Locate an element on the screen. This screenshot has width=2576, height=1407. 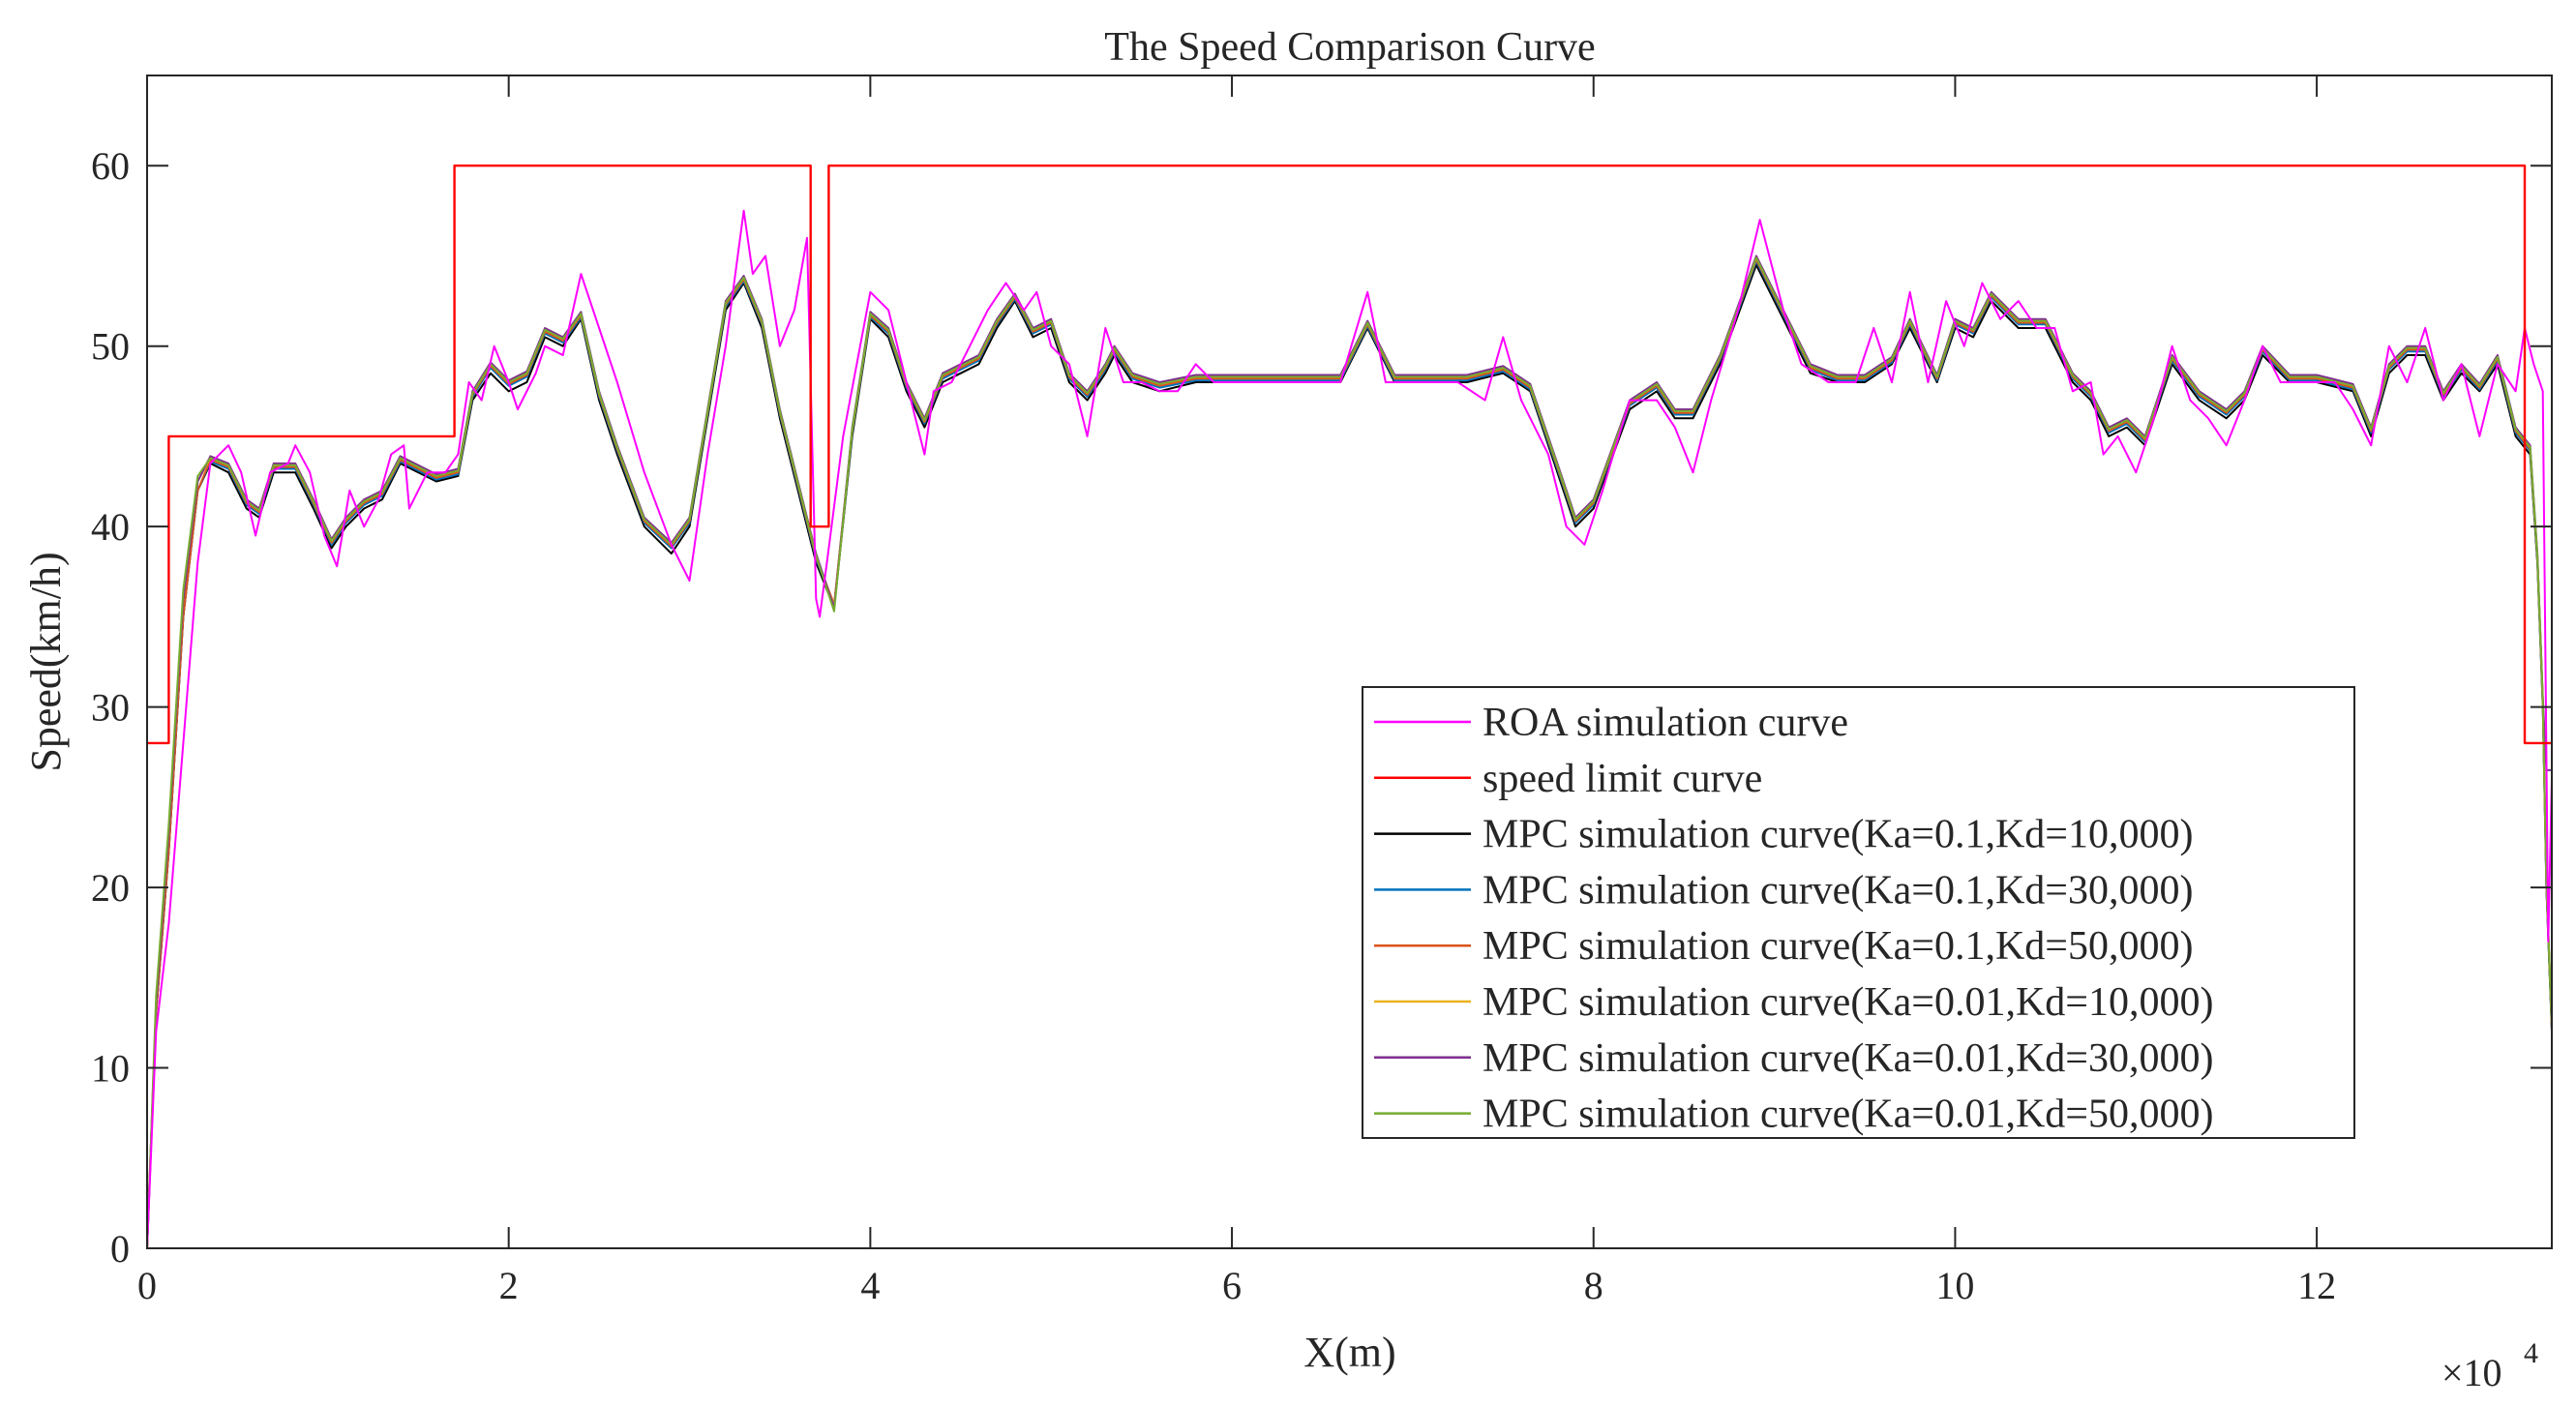
y-tick-label: 10 is located at coordinates (110, 1069).